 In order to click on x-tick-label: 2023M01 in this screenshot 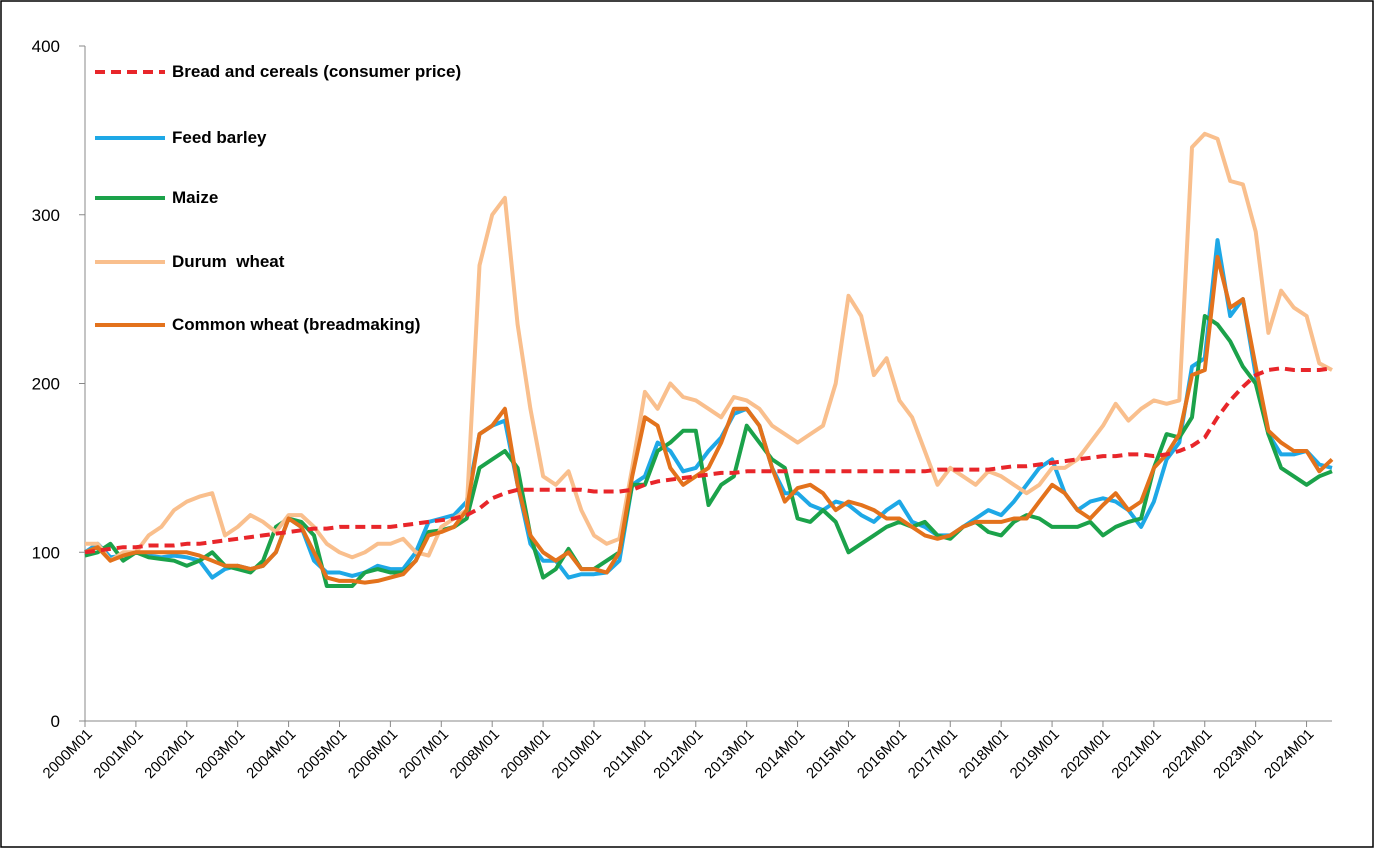, I will do `click(1238, 754)`.